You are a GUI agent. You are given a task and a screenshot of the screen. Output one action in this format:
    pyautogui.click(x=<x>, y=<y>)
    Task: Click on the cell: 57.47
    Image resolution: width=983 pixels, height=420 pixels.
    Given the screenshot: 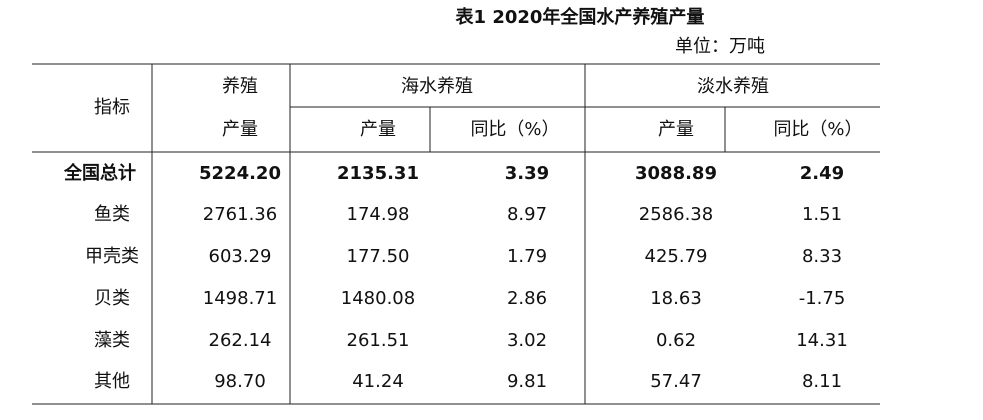 What is the action you would take?
    pyautogui.click(x=676, y=381)
    